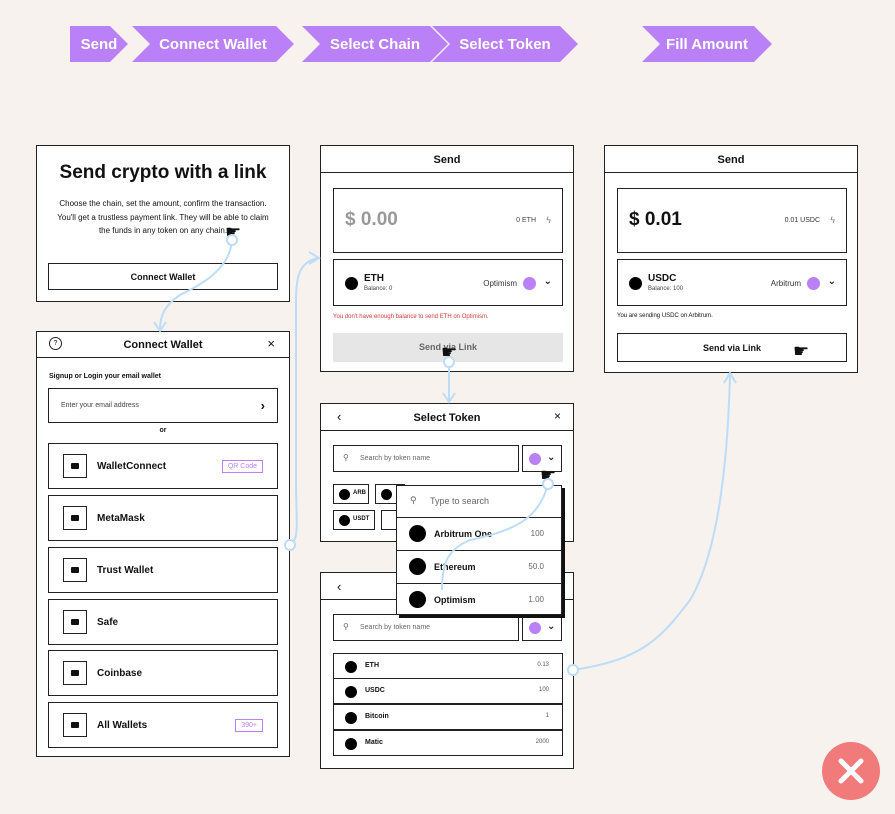 Image resolution: width=895 pixels, height=814 pixels. What do you see at coordinates (99, 44) in the screenshot?
I see `step-send: Send` at bounding box center [99, 44].